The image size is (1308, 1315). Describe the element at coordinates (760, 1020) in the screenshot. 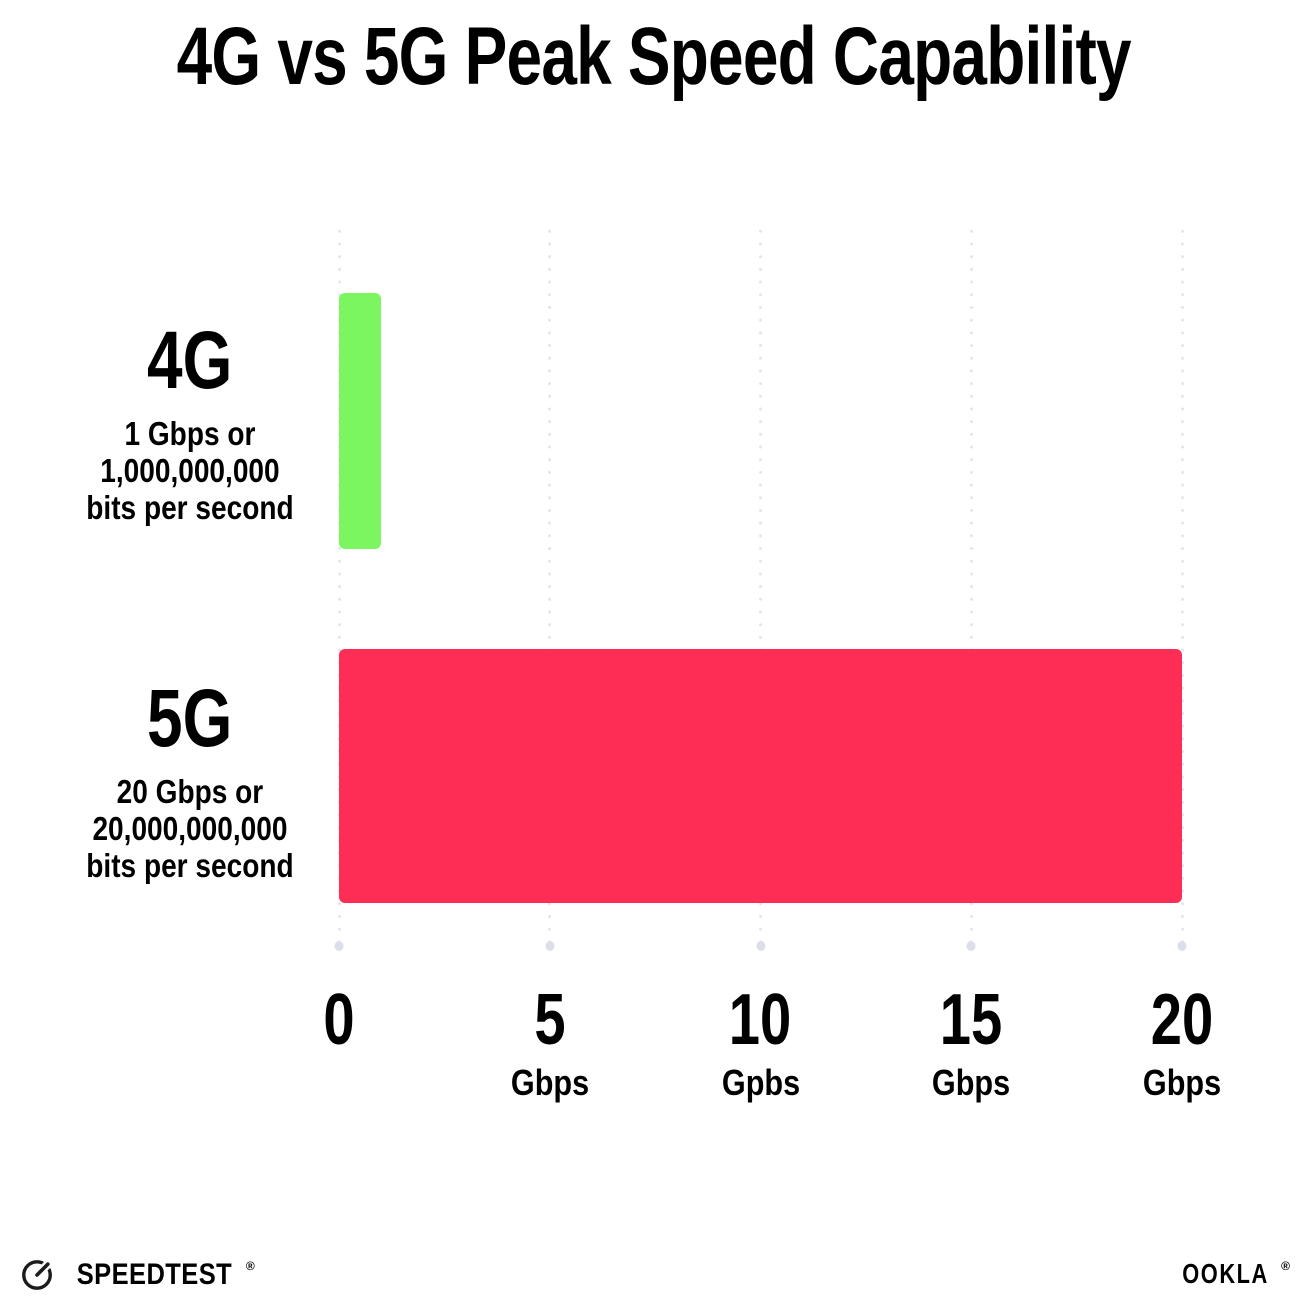

I see `x-tick-10-value: 10` at that location.